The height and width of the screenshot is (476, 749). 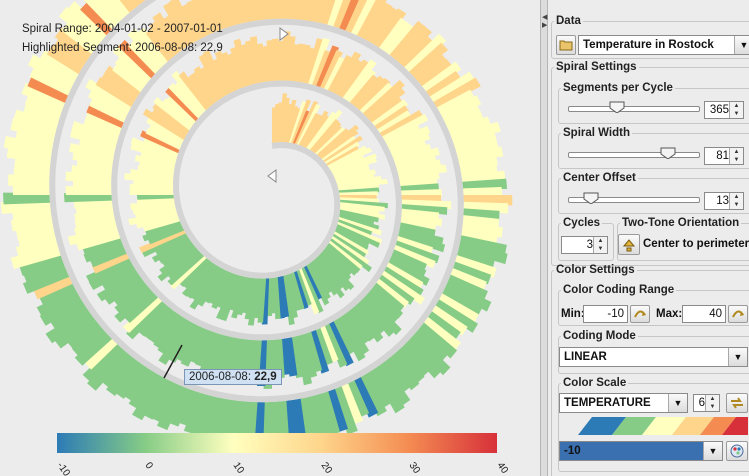 I want to click on cycles-spinner: 3 ▲ ▼, so click(x=584, y=245).